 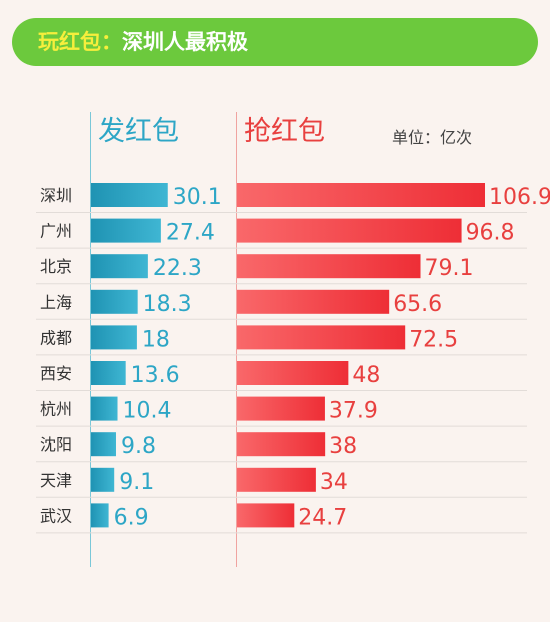 What do you see at coordinates (275, 42) in the screenshot?
I see `title-bar: 玩红包：深圳人最积极` at bounding box center [275, 42].